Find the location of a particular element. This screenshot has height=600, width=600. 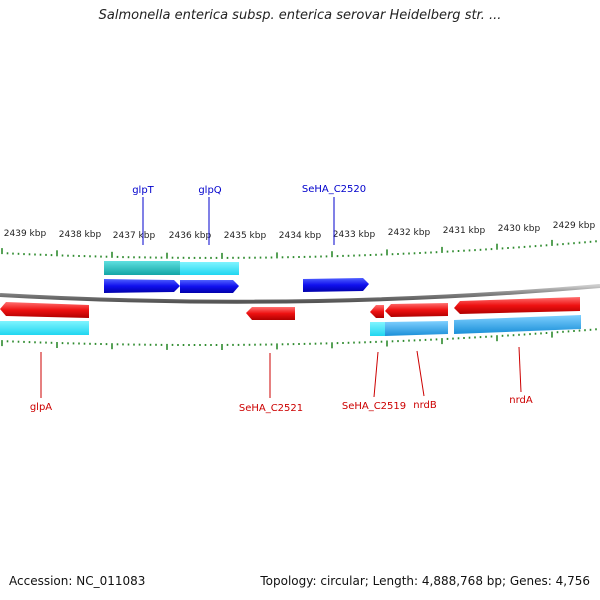

cds-nrdB is located at coordinates (416, 328).